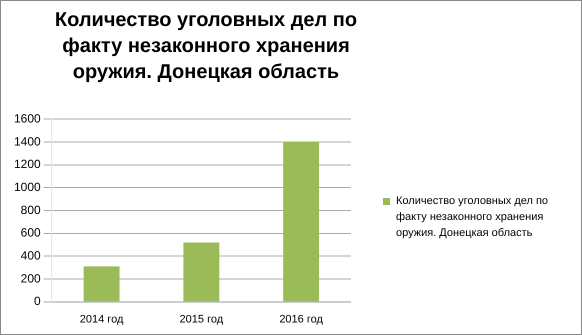  I want to click on chart-title: Количество уголовных дел по факту незаконного хранения оружия. Донецкая область, so click(206, 46).